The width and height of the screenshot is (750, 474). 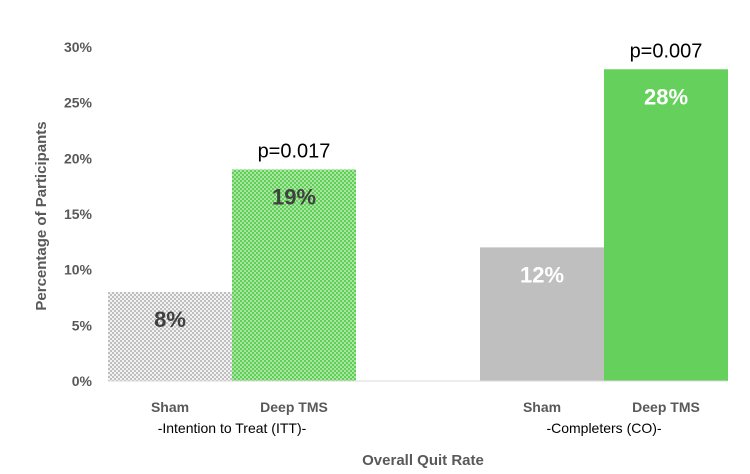 I want to click on y-axis-ticks: 0% 5% 10% 15% 20% 25% 30%, so click(x=78, y=214).